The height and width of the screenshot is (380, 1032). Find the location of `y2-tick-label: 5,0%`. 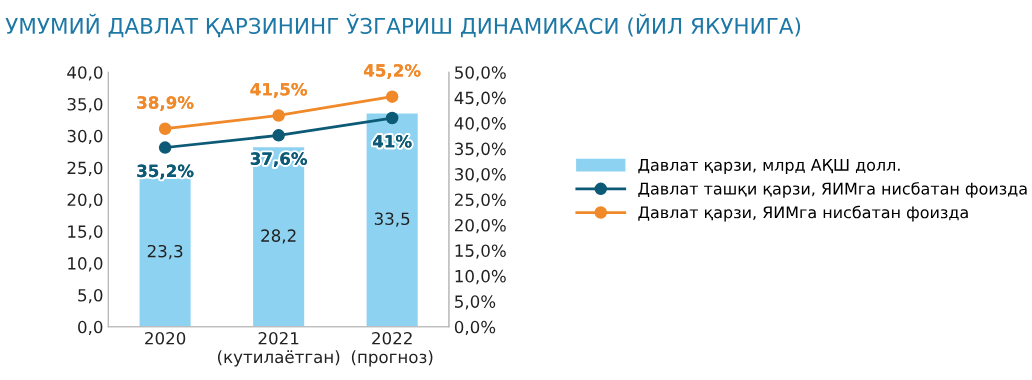

y2-tick-label: 5,0% is located at coordinates (475, 302).